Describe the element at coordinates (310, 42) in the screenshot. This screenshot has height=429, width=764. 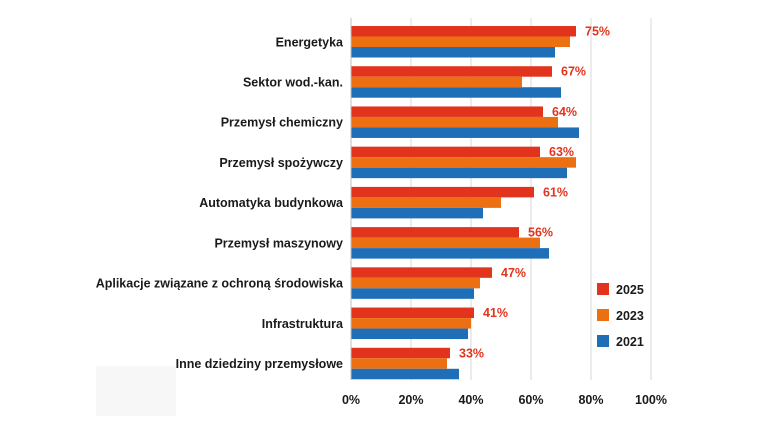
I see `category-label-0: Energetyka` at that location.